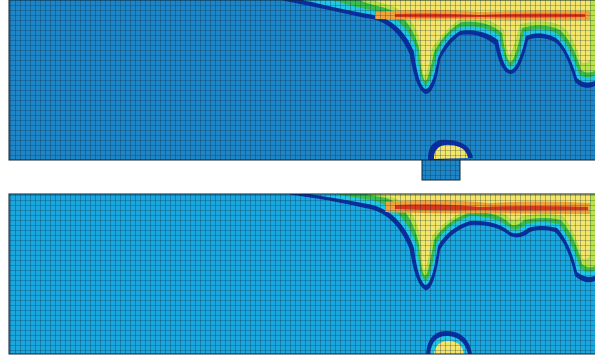  I want to click on top-support-block-mesh, so click(441, 170).